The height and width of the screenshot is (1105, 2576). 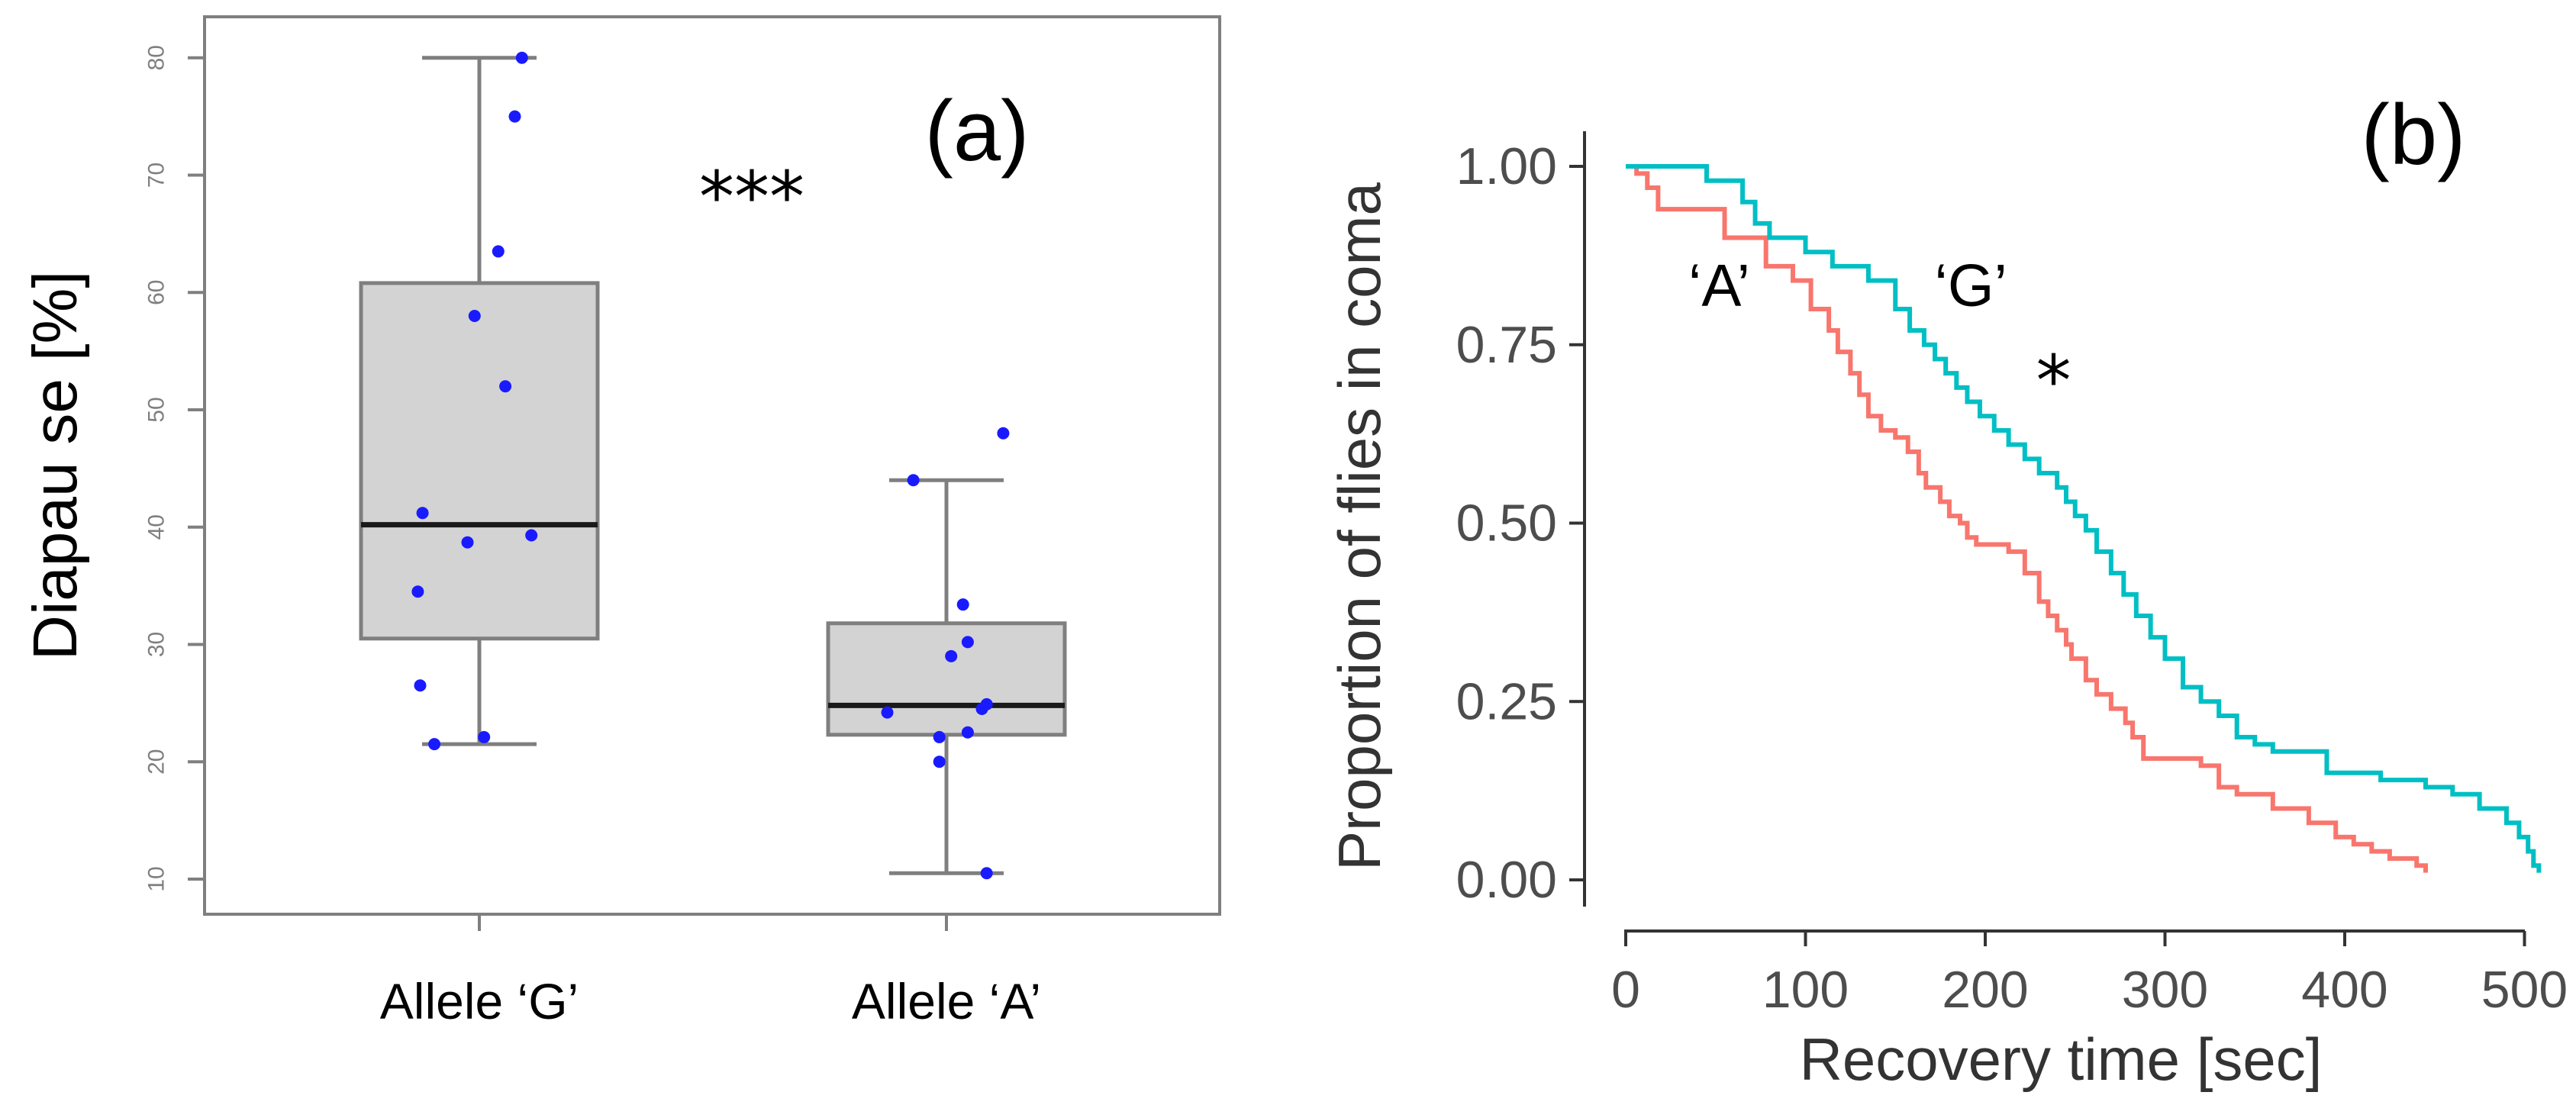 What do you see at coordinates (156, 644) in the screenshot?
I see `panel-a-y-tick-label: 30` at bounding box center [156, 644].